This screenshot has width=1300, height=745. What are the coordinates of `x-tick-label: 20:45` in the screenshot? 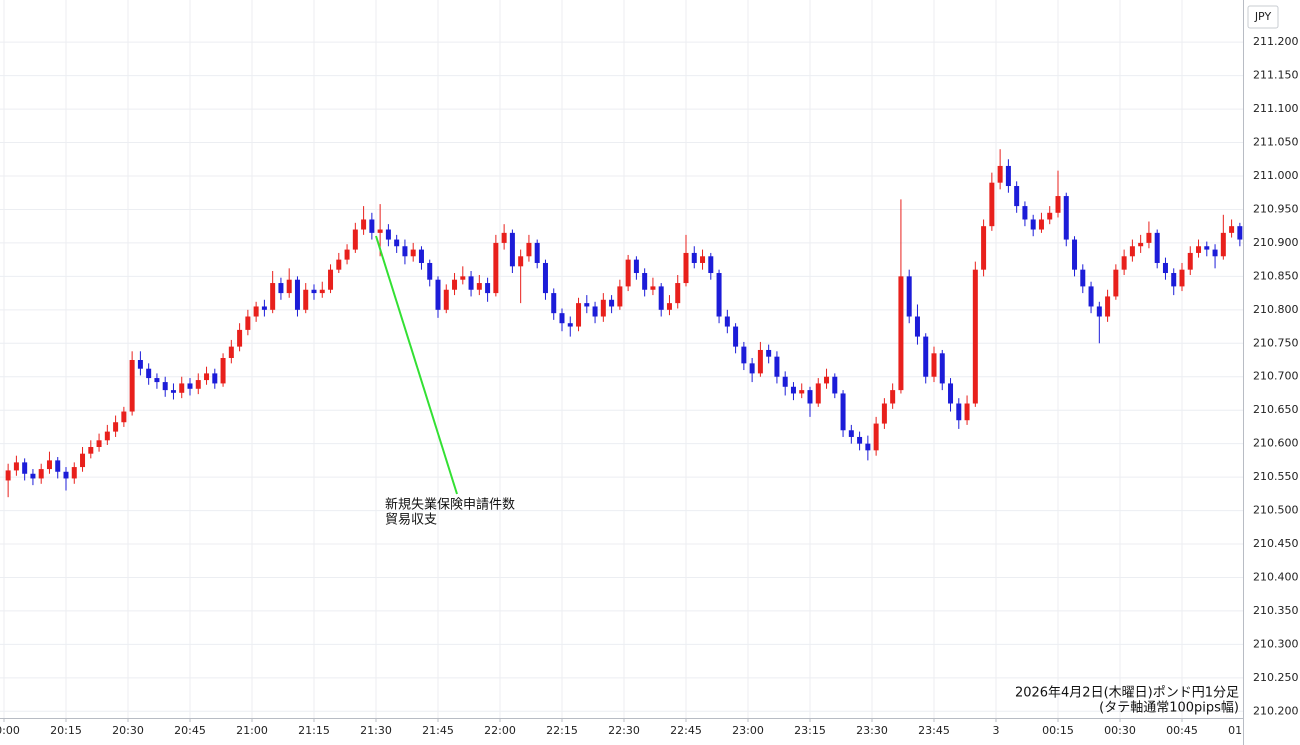 It's located at (190, 730).